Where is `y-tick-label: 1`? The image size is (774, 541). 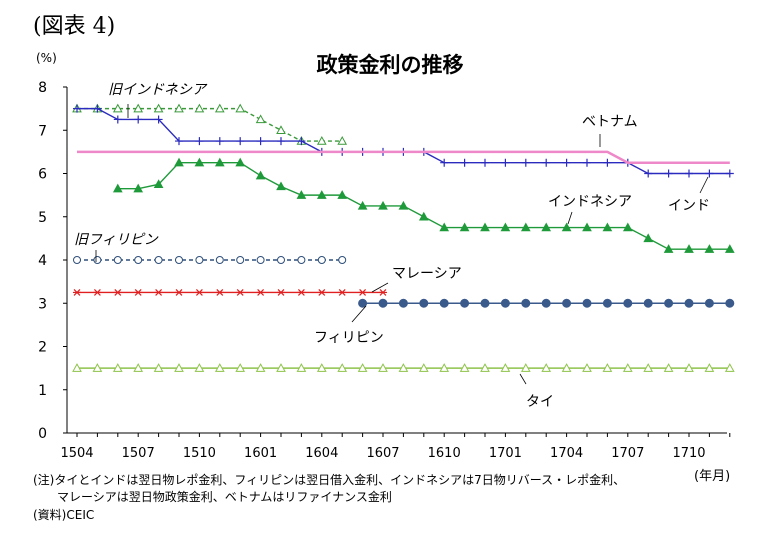 y-tick-label: 1 is located at coordinates (42, 391).